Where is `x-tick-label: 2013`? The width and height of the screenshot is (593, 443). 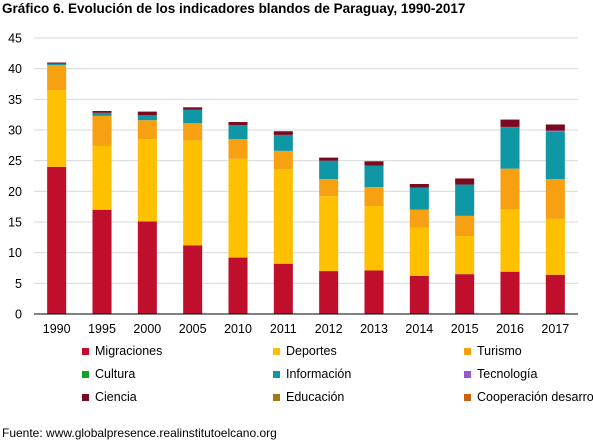
x-tick-label: 2013 is located at coordinates (374, 329).